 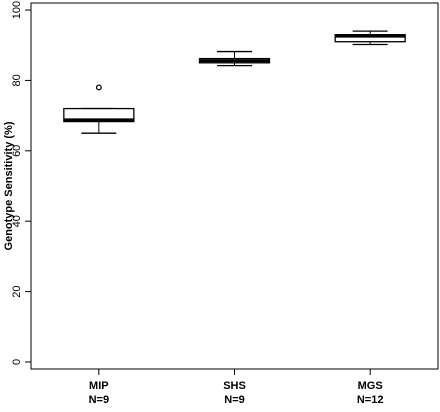 What do you see at coordinates (99, 386) in the screenshot?
I see `x-category-label: MIP` at bounding box center [99, 386].